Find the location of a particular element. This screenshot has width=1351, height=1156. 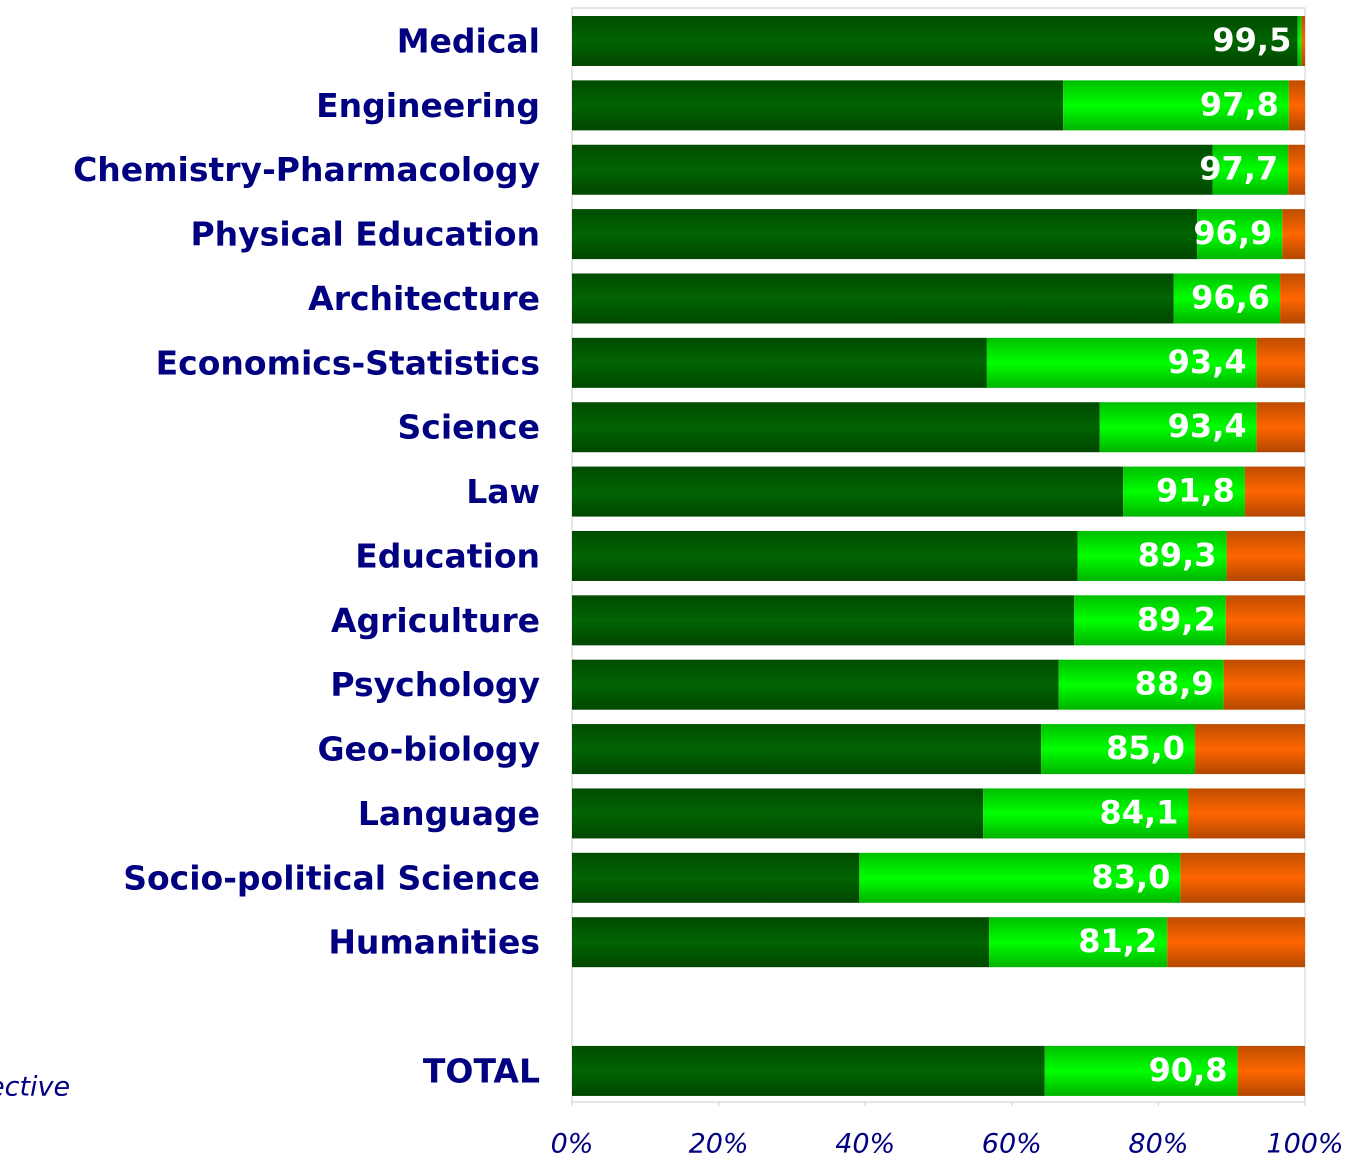

x-tick-label: 0% is located at coordinates (572, 1142).